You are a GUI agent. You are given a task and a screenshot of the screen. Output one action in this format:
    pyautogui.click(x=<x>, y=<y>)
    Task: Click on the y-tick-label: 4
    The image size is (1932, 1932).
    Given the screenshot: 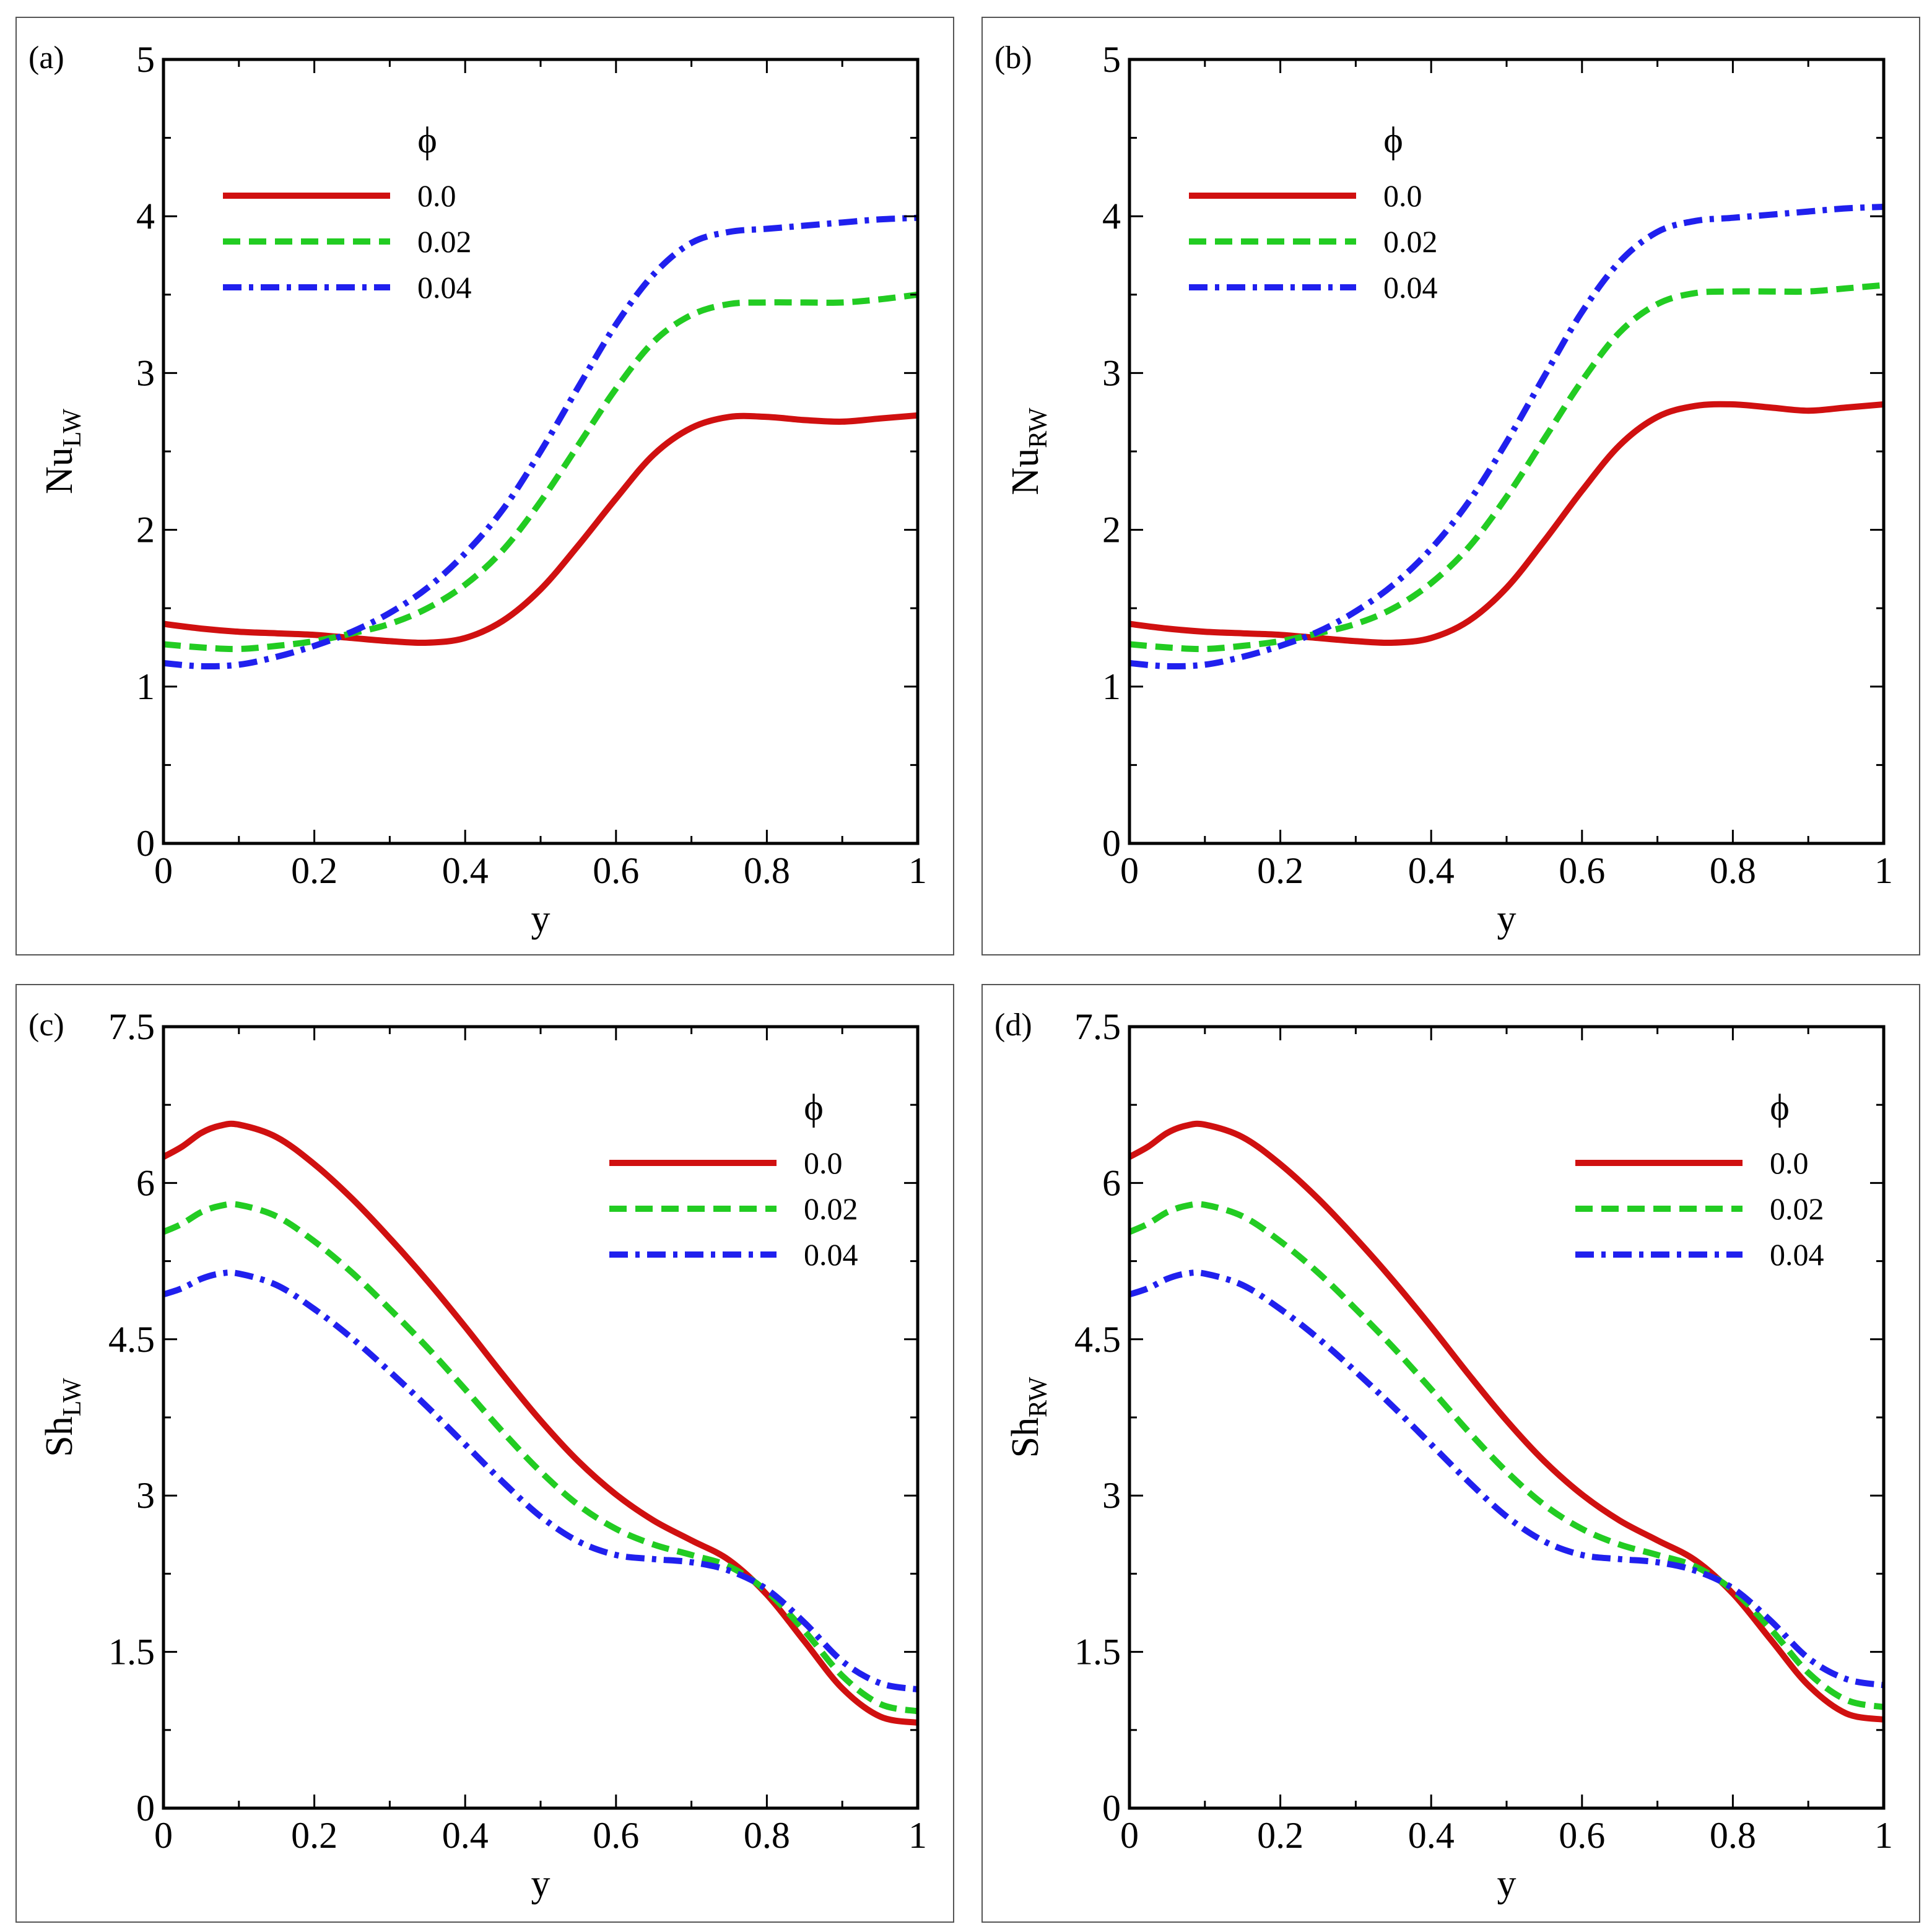 What is the action you would take?
    pyautogui.click(x=145, y=217)
    